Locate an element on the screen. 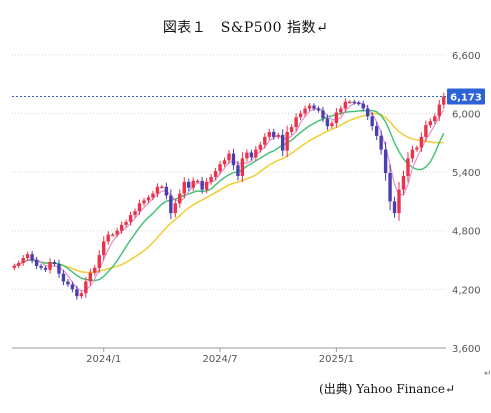  y-tick-label: 4,800 is located at coordinates (466, 232).